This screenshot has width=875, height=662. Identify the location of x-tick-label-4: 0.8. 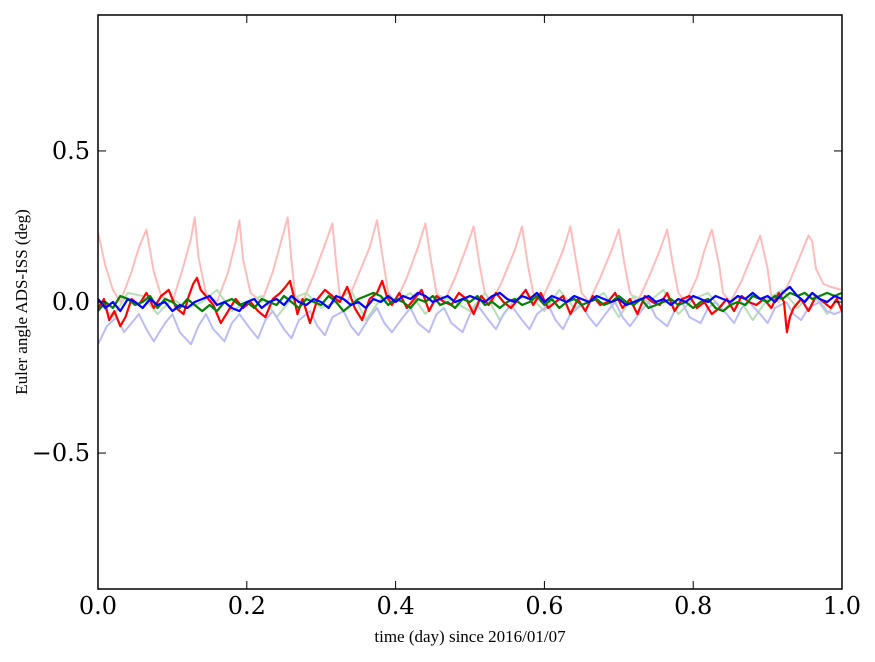
(693, 606).